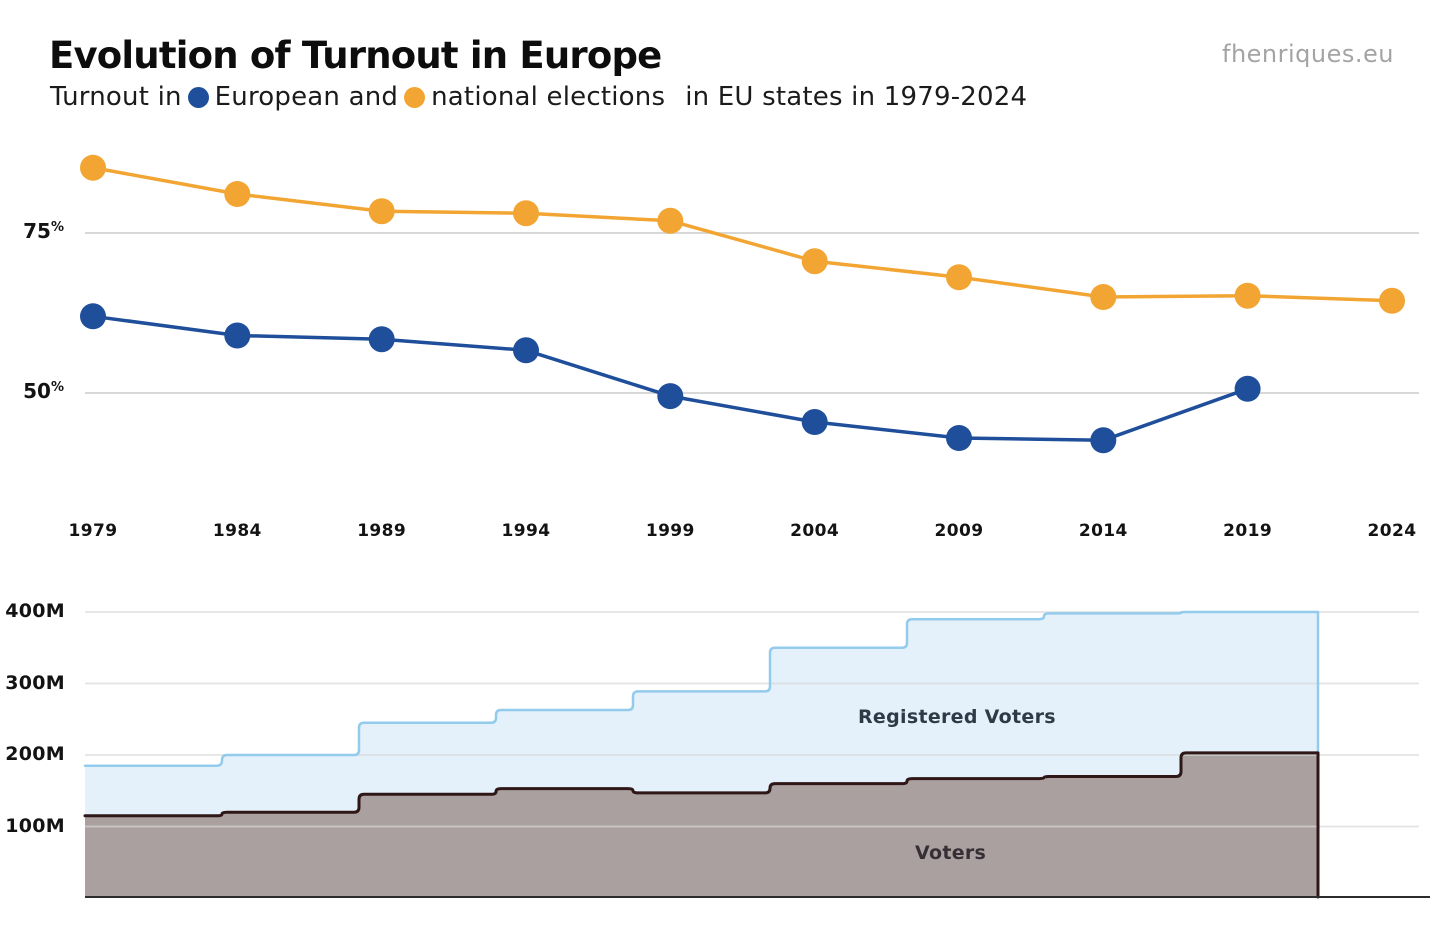 The width and height of the screenshot is (1456, 944). I want to click on page-title: Evolution of Turnout in Europe, so click(355, 55).